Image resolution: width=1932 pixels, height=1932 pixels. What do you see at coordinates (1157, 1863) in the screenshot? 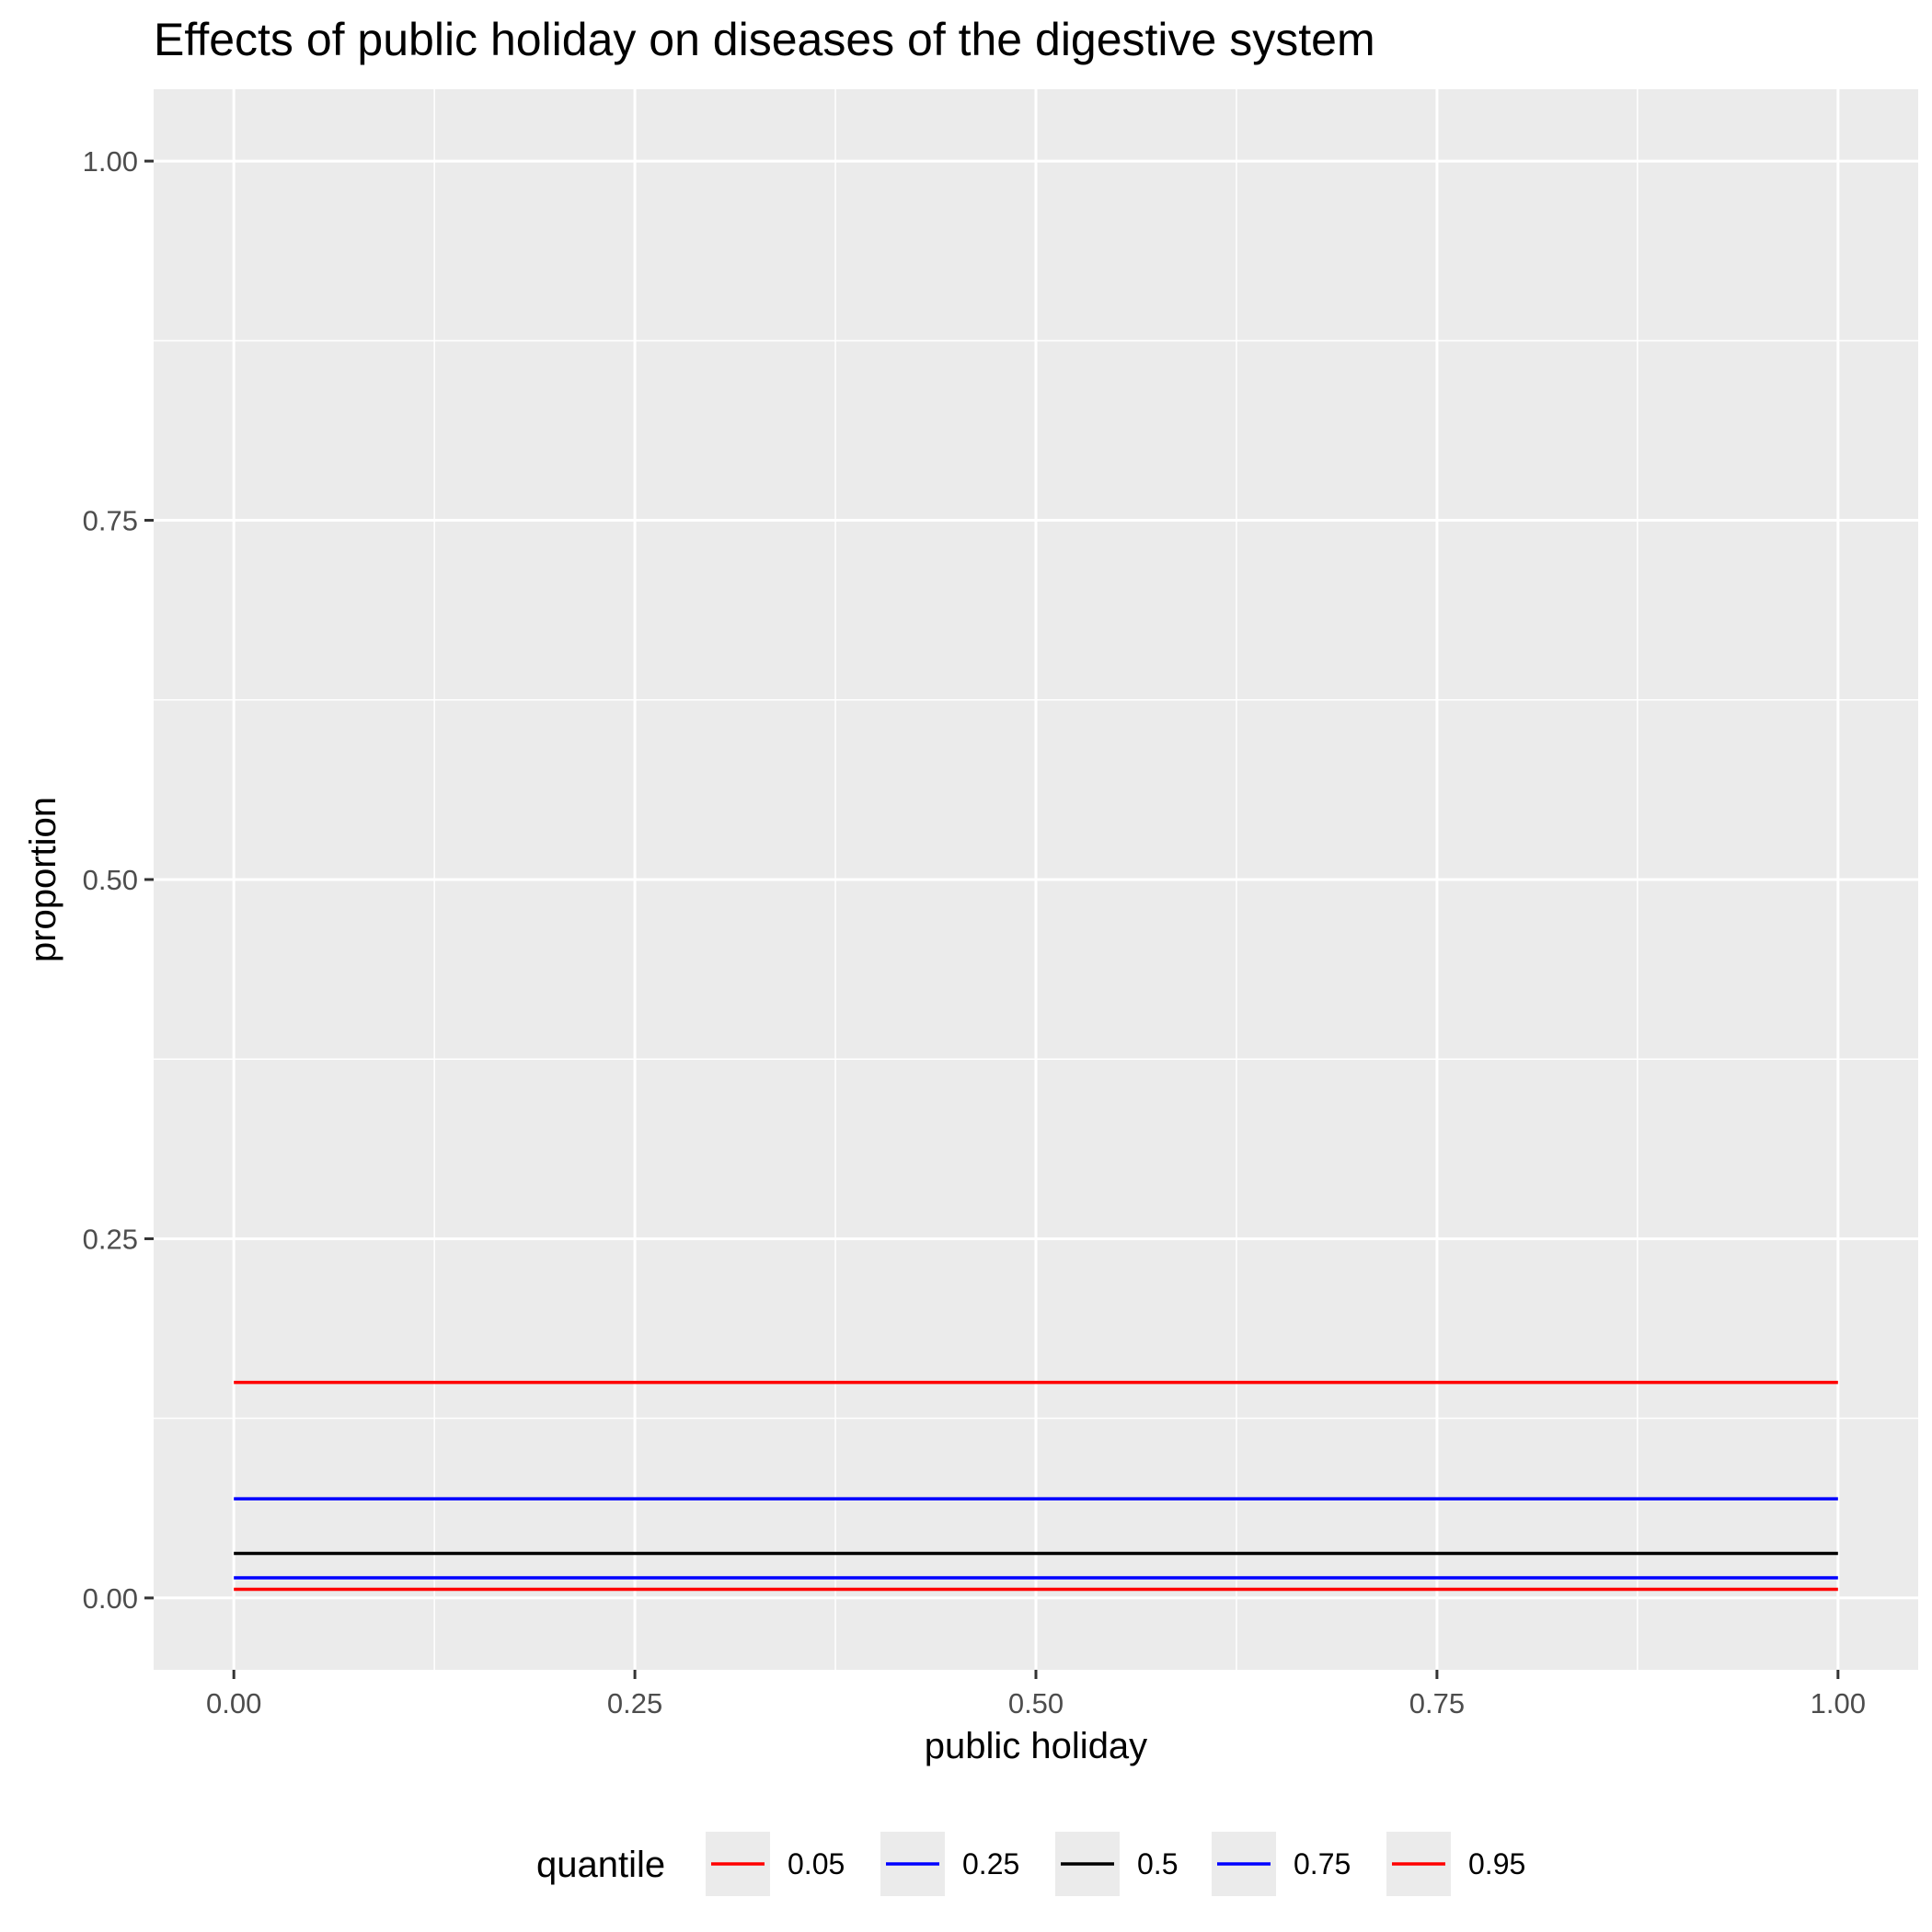
I see `legend-label: 0.5` at bounding box center [1157, 1863].